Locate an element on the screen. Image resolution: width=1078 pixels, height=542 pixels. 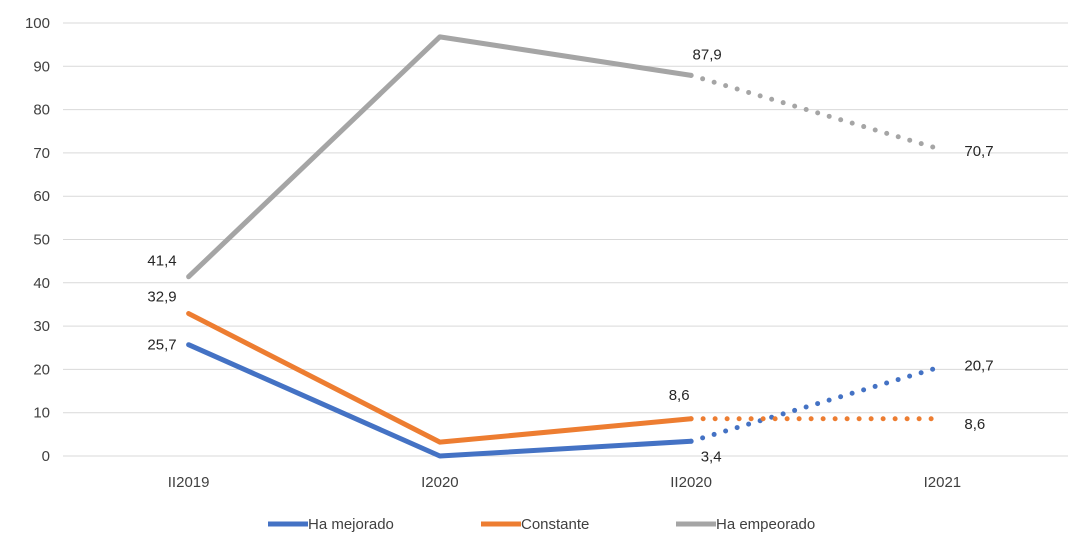
legend: Ha mejorado Constante Ha empeorado is located at coordinates (541, 524).